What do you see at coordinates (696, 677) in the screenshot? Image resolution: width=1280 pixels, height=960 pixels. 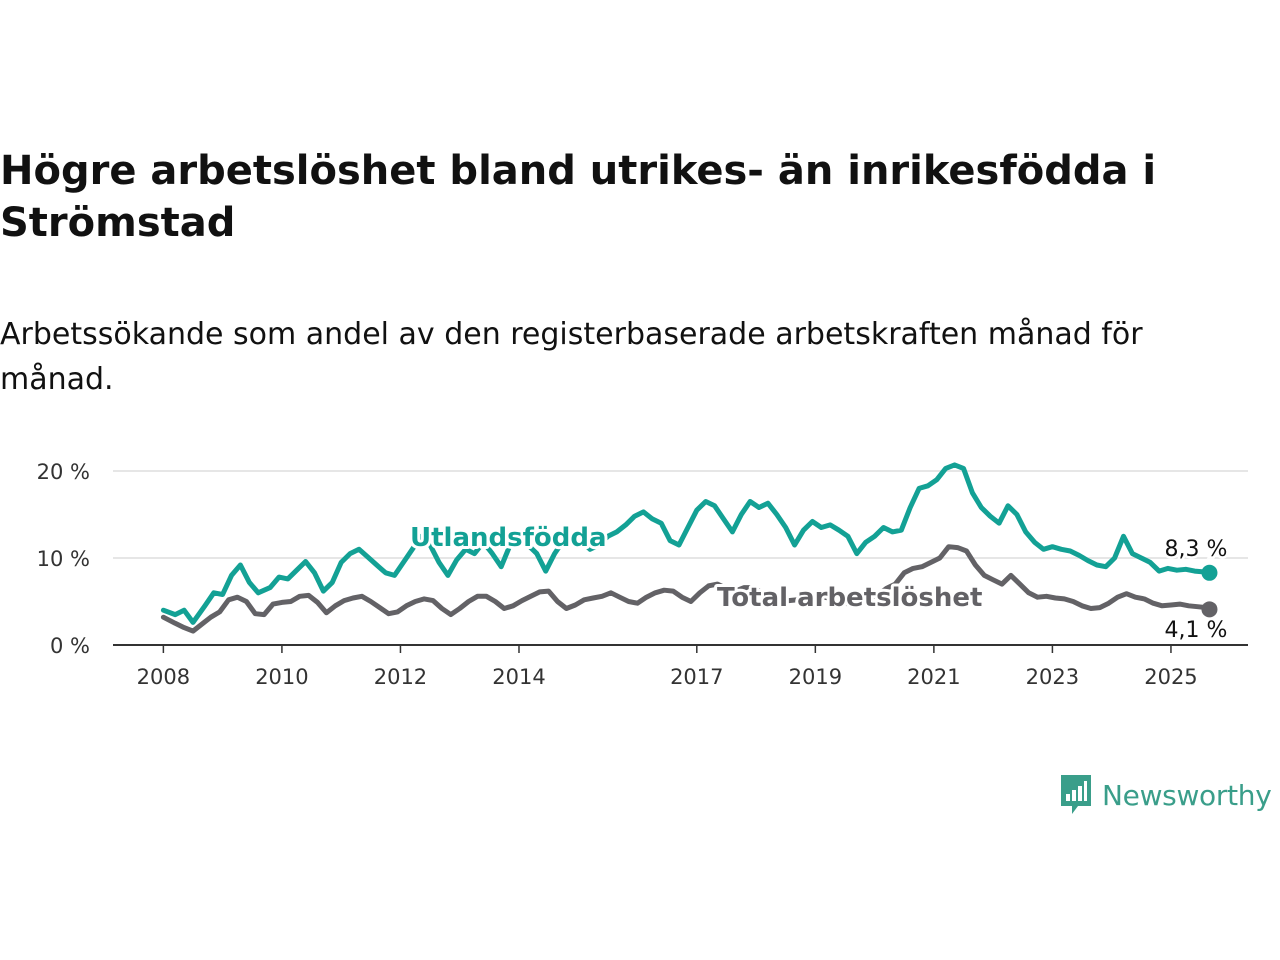 I see `x-tick-label: 2017` at bounding box center [696, 677].